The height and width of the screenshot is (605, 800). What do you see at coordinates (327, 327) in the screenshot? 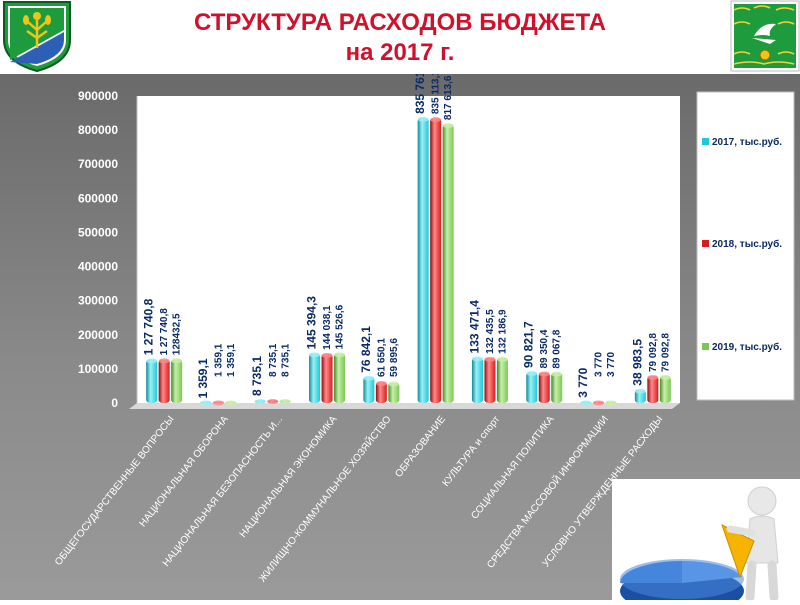
I see `value-label: 144 038,1` at bounding box center [327, 327].